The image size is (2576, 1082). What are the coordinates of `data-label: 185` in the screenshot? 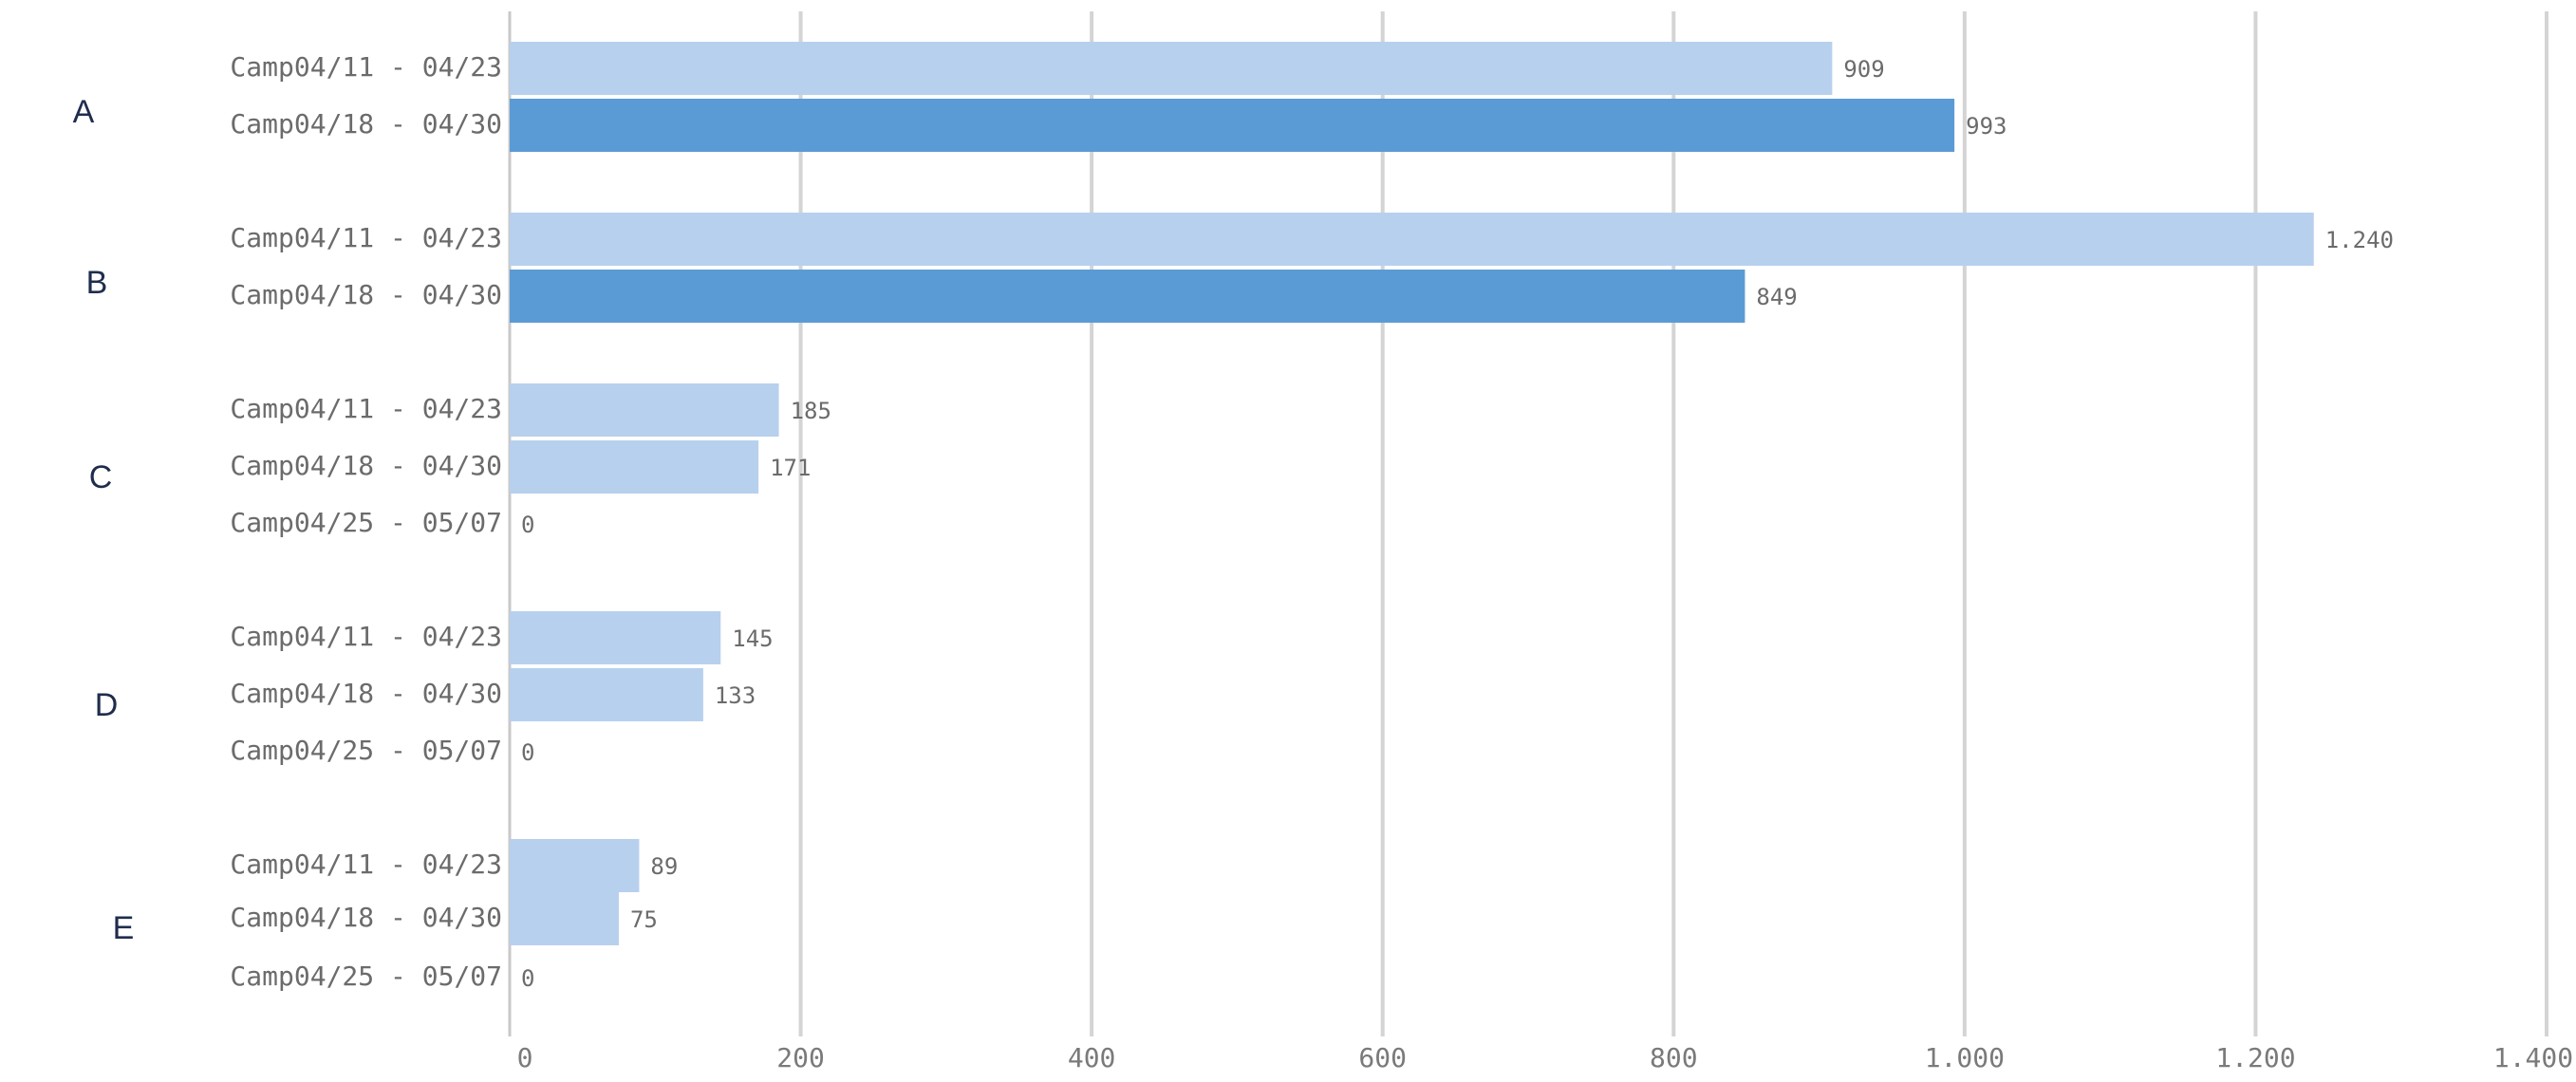 It's located at (811, 411).